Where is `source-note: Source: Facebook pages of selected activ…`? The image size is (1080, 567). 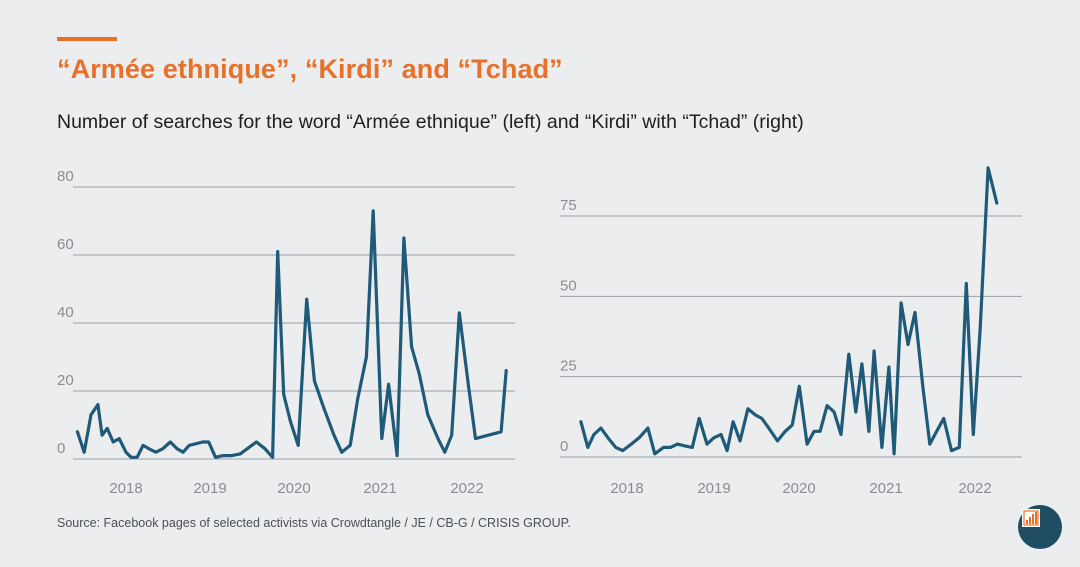 source-note: Source: Facebook pages of selected activ… is located at coordinates (314, 523).